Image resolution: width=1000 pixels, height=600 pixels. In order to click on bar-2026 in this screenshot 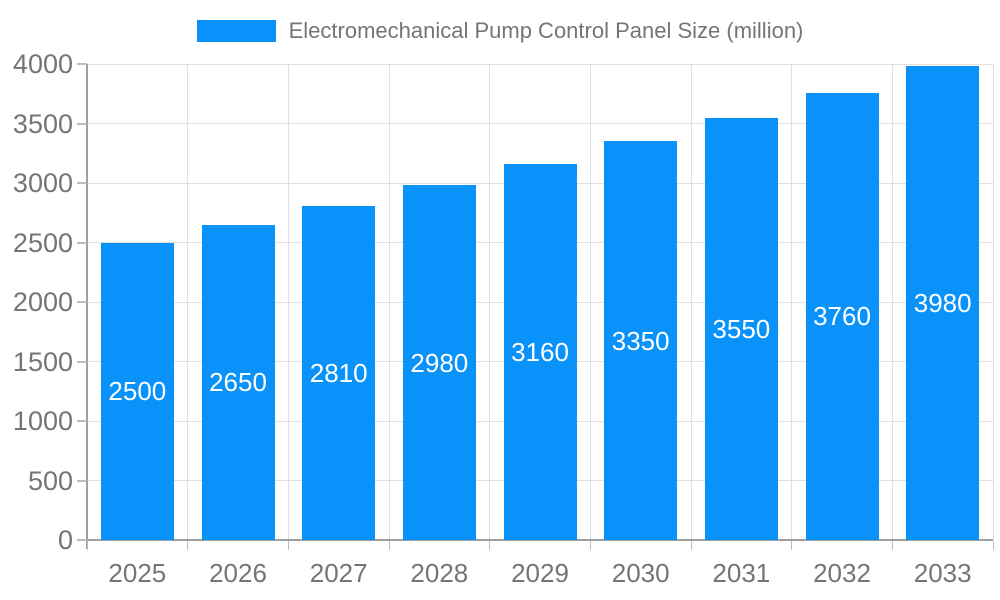, I will do `click(238, 382)`.